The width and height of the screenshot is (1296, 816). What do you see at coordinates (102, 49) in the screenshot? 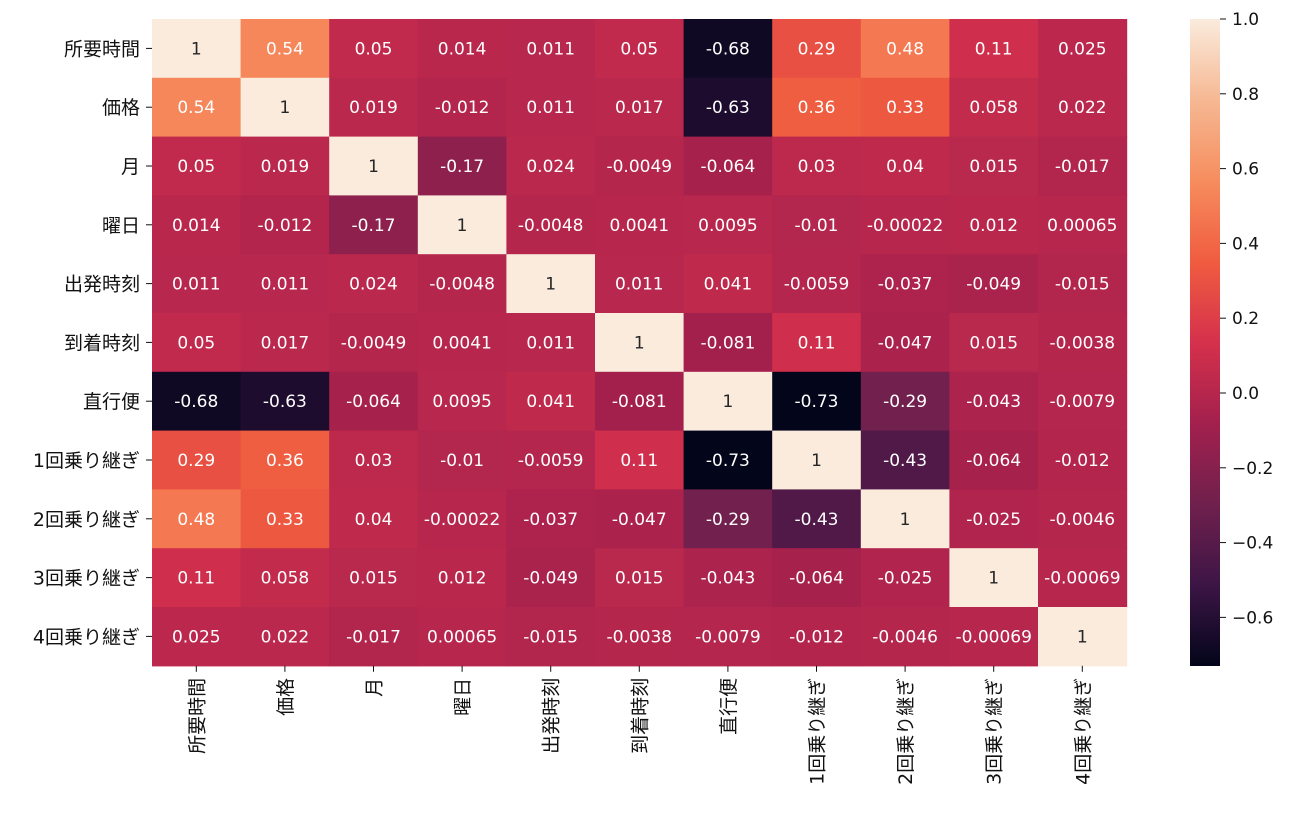
I see `y-tick-label: 所要時間` at bounding box center [102, 49].